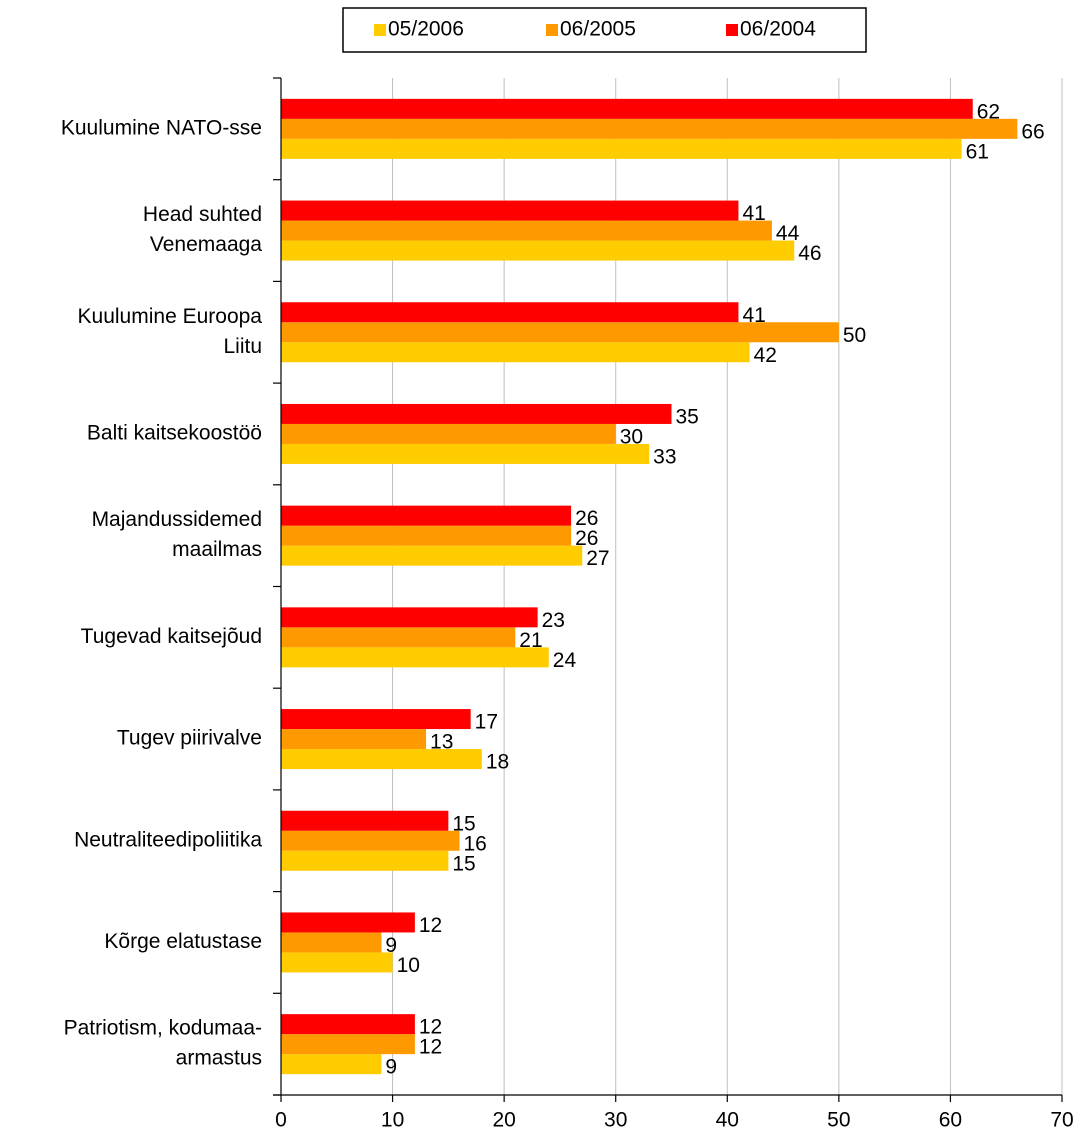 The width and height of the screenshot is (1077, 1138). Describe the element at coordinates (854, 335) in the screenshot. I see `data-label: 50` at that location.